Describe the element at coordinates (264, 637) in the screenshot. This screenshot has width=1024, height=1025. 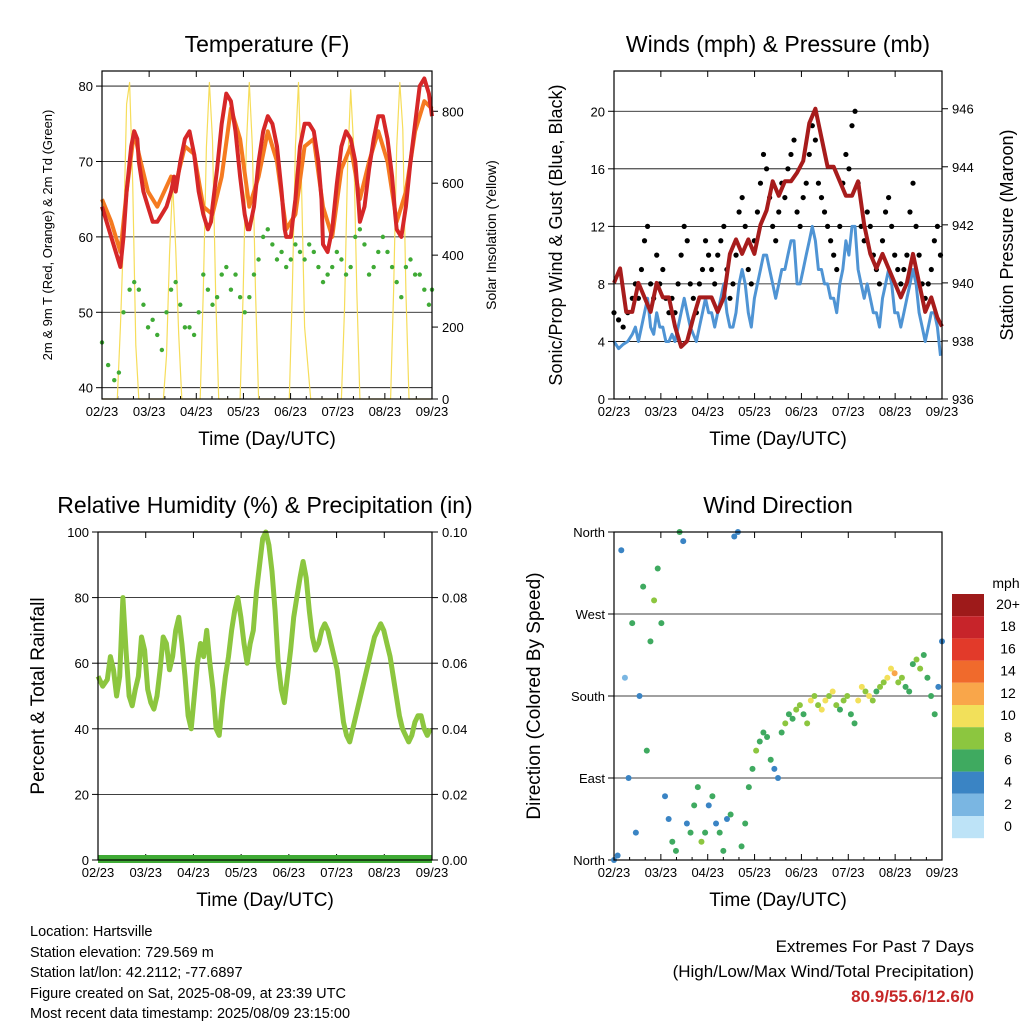
I see `series-humidity` at that location.